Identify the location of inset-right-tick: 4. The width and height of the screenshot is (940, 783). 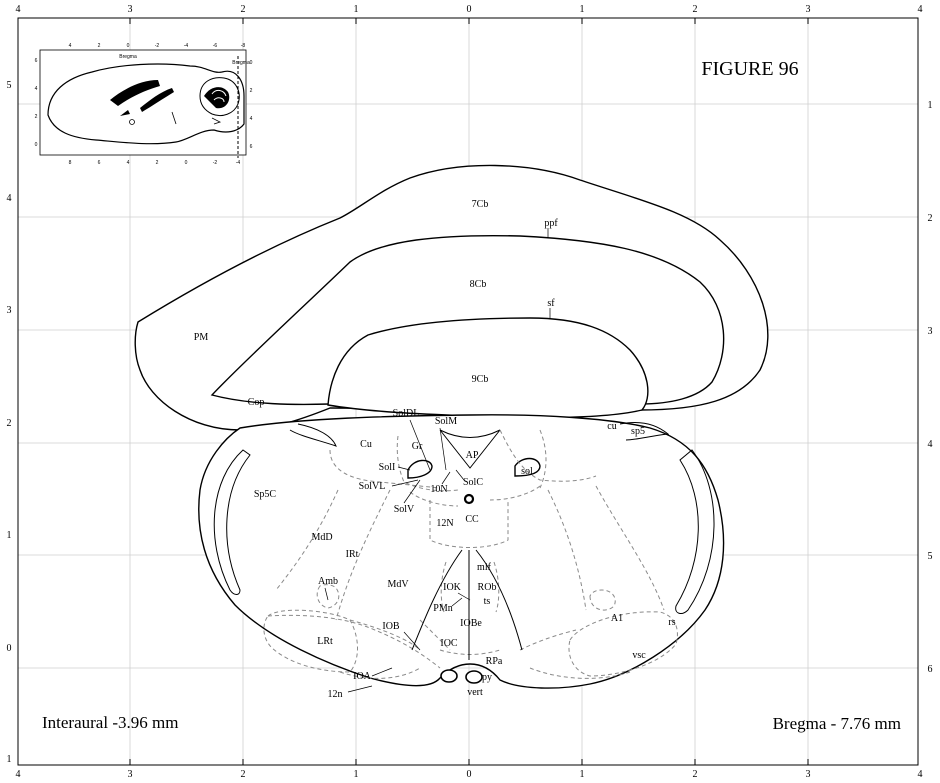
(251, 119).